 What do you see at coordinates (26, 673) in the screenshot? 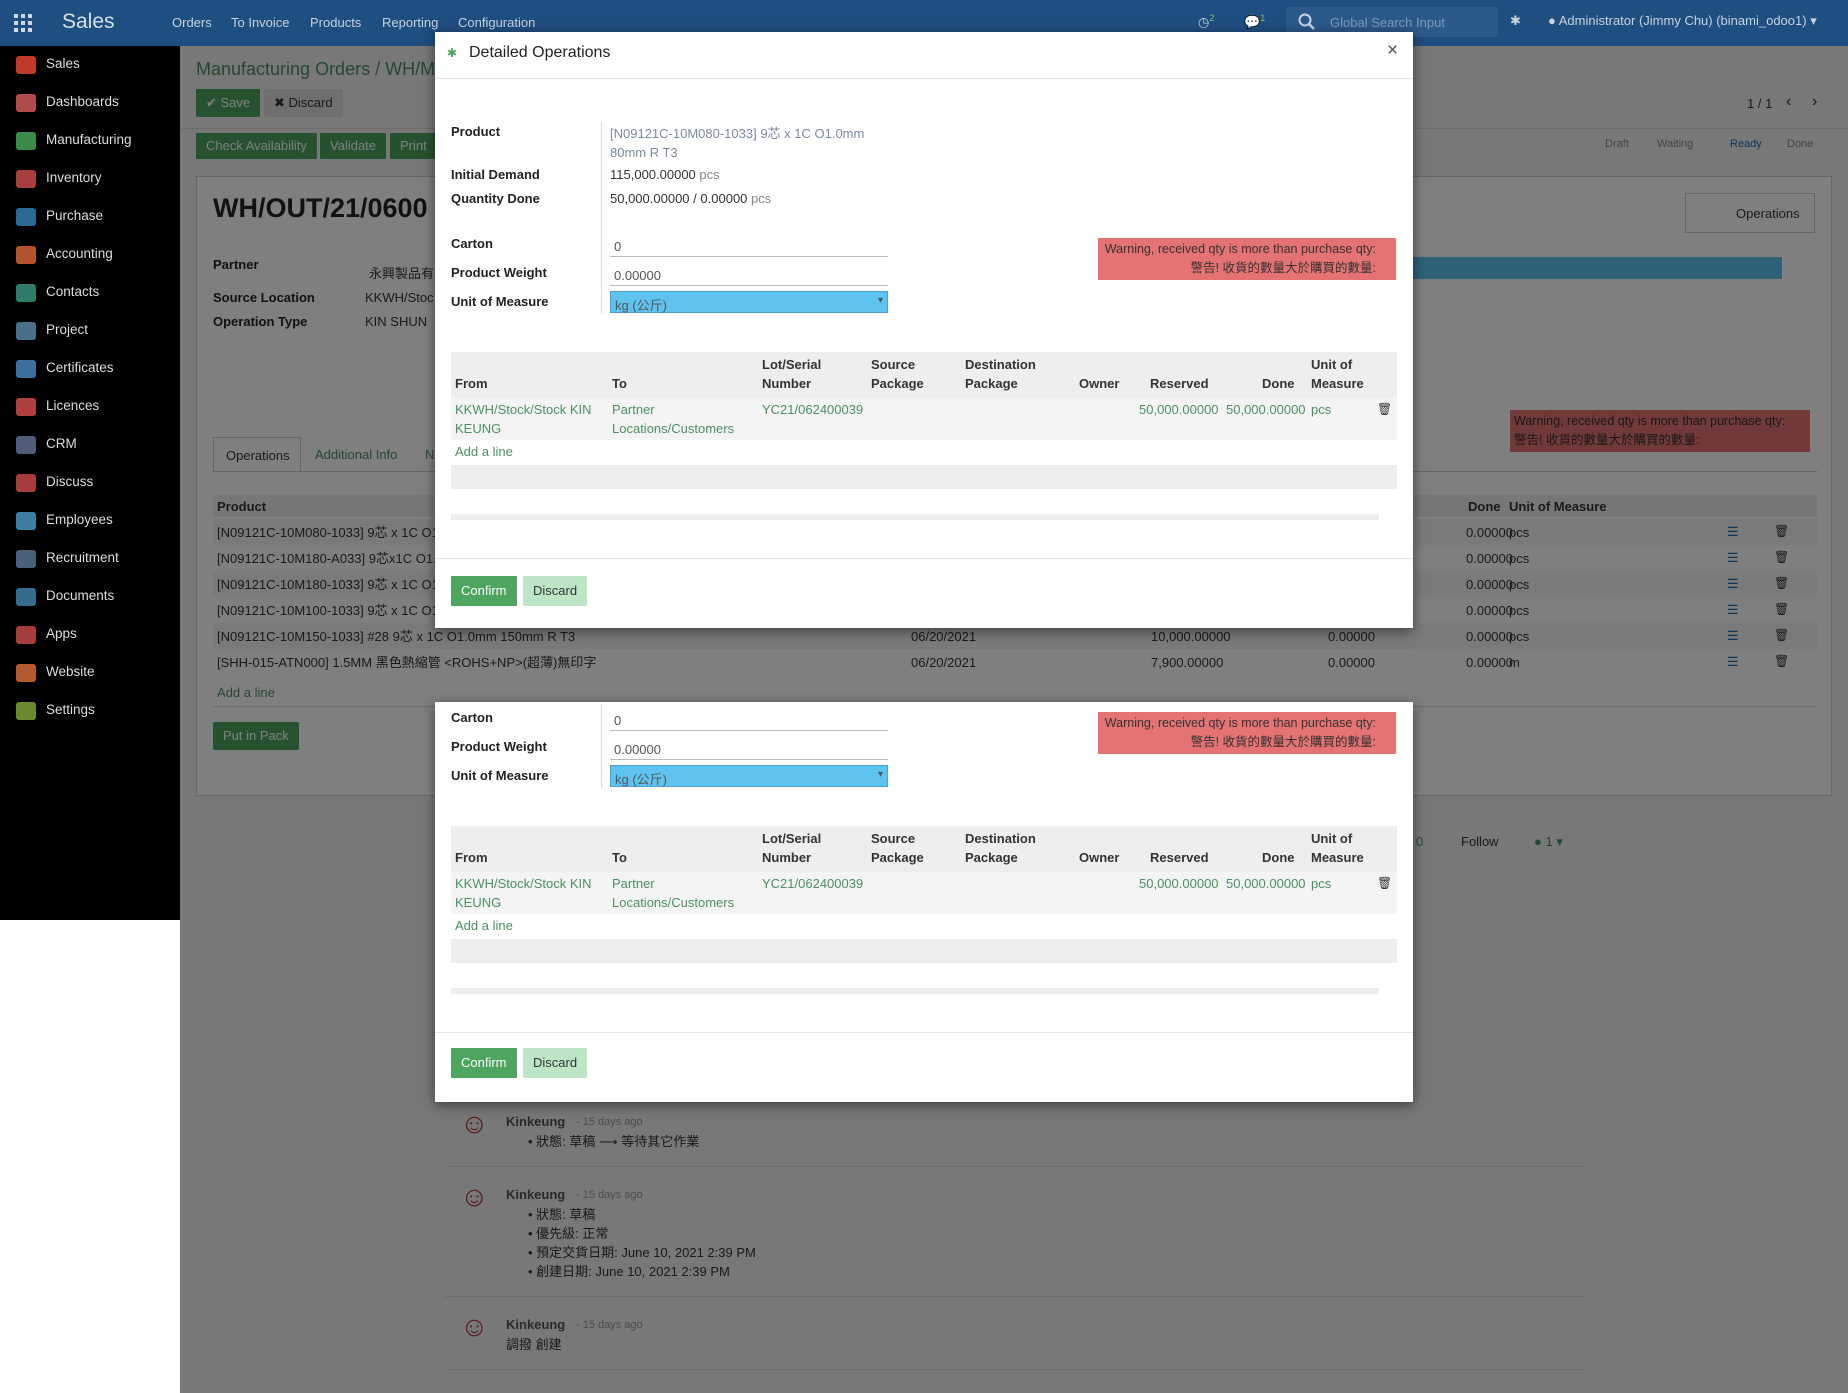
I see `website-app-icon` at bounding box center [26, 673].